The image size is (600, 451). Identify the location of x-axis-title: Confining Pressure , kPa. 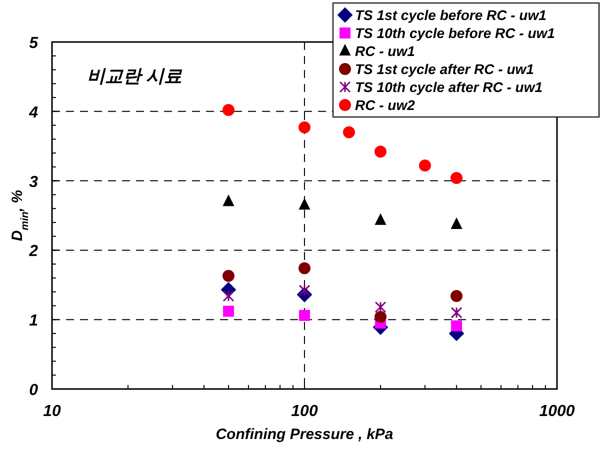
(305, 434).